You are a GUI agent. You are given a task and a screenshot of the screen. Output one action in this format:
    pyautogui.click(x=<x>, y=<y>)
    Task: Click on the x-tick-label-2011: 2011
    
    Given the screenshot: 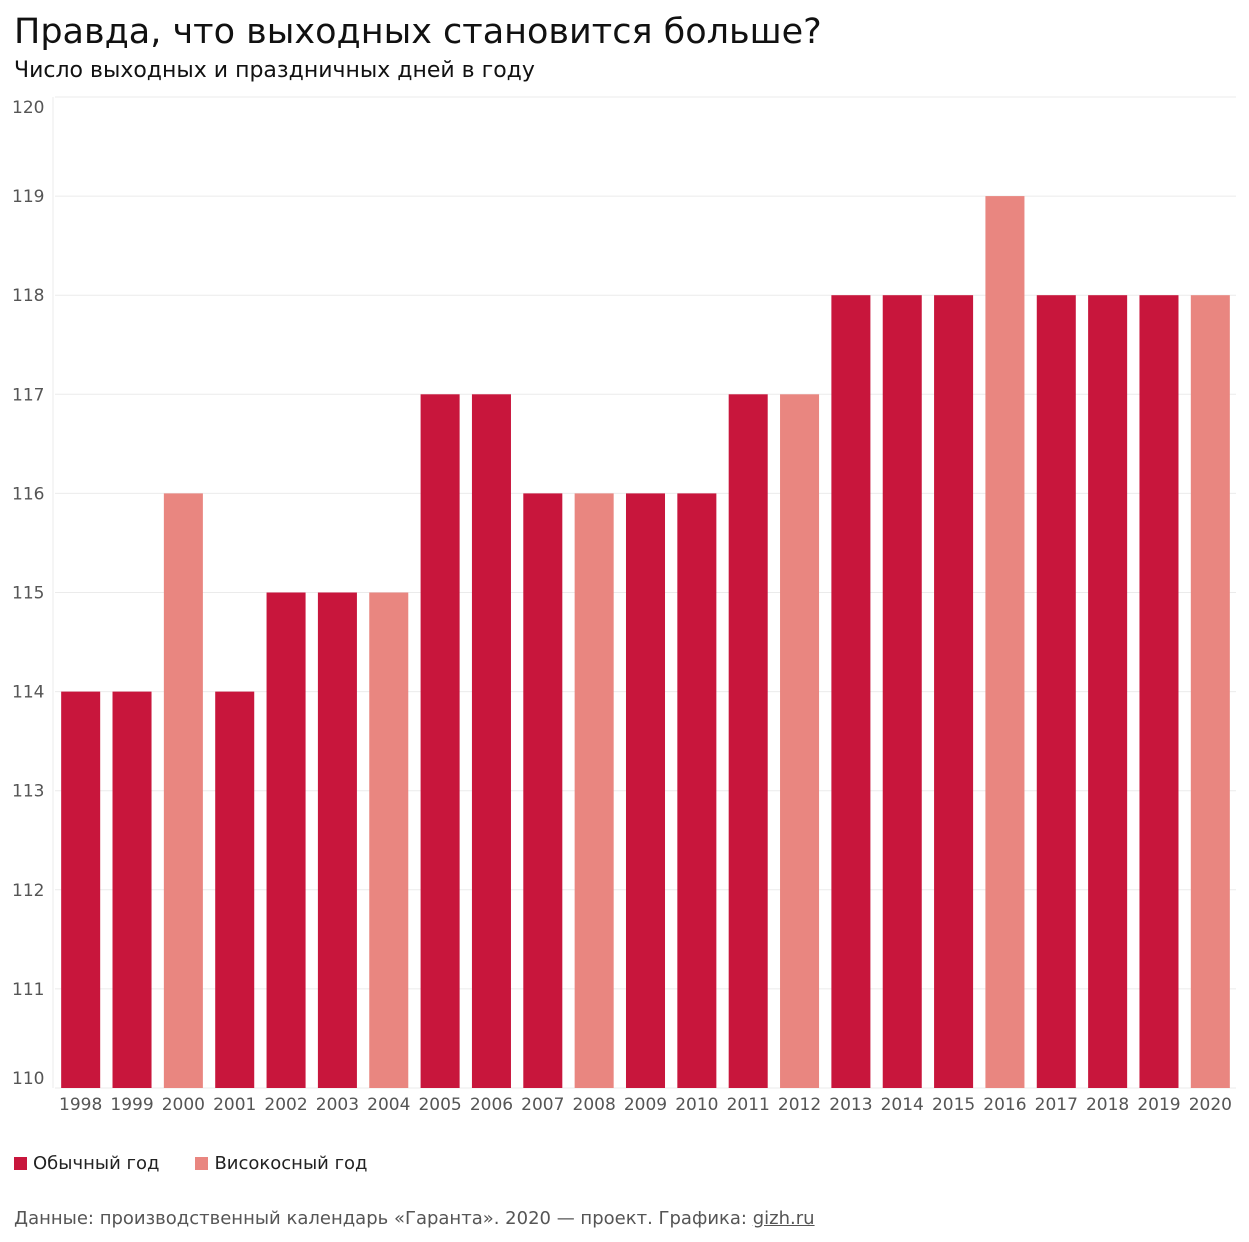 What is the action you would take?
    pyautogui.click(x=748, y=1105)
    